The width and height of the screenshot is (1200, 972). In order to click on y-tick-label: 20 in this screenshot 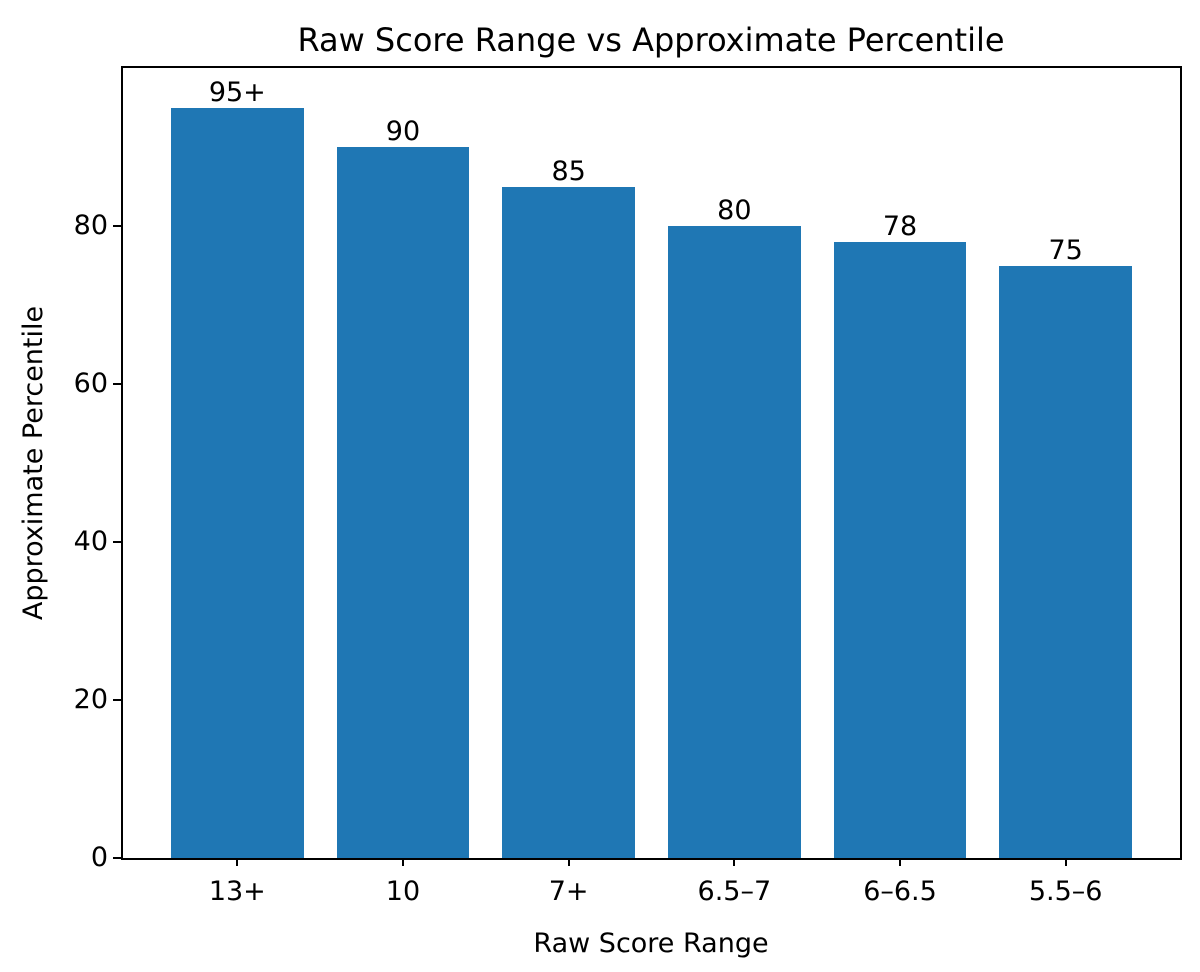, I will do `click(90, 699)`.